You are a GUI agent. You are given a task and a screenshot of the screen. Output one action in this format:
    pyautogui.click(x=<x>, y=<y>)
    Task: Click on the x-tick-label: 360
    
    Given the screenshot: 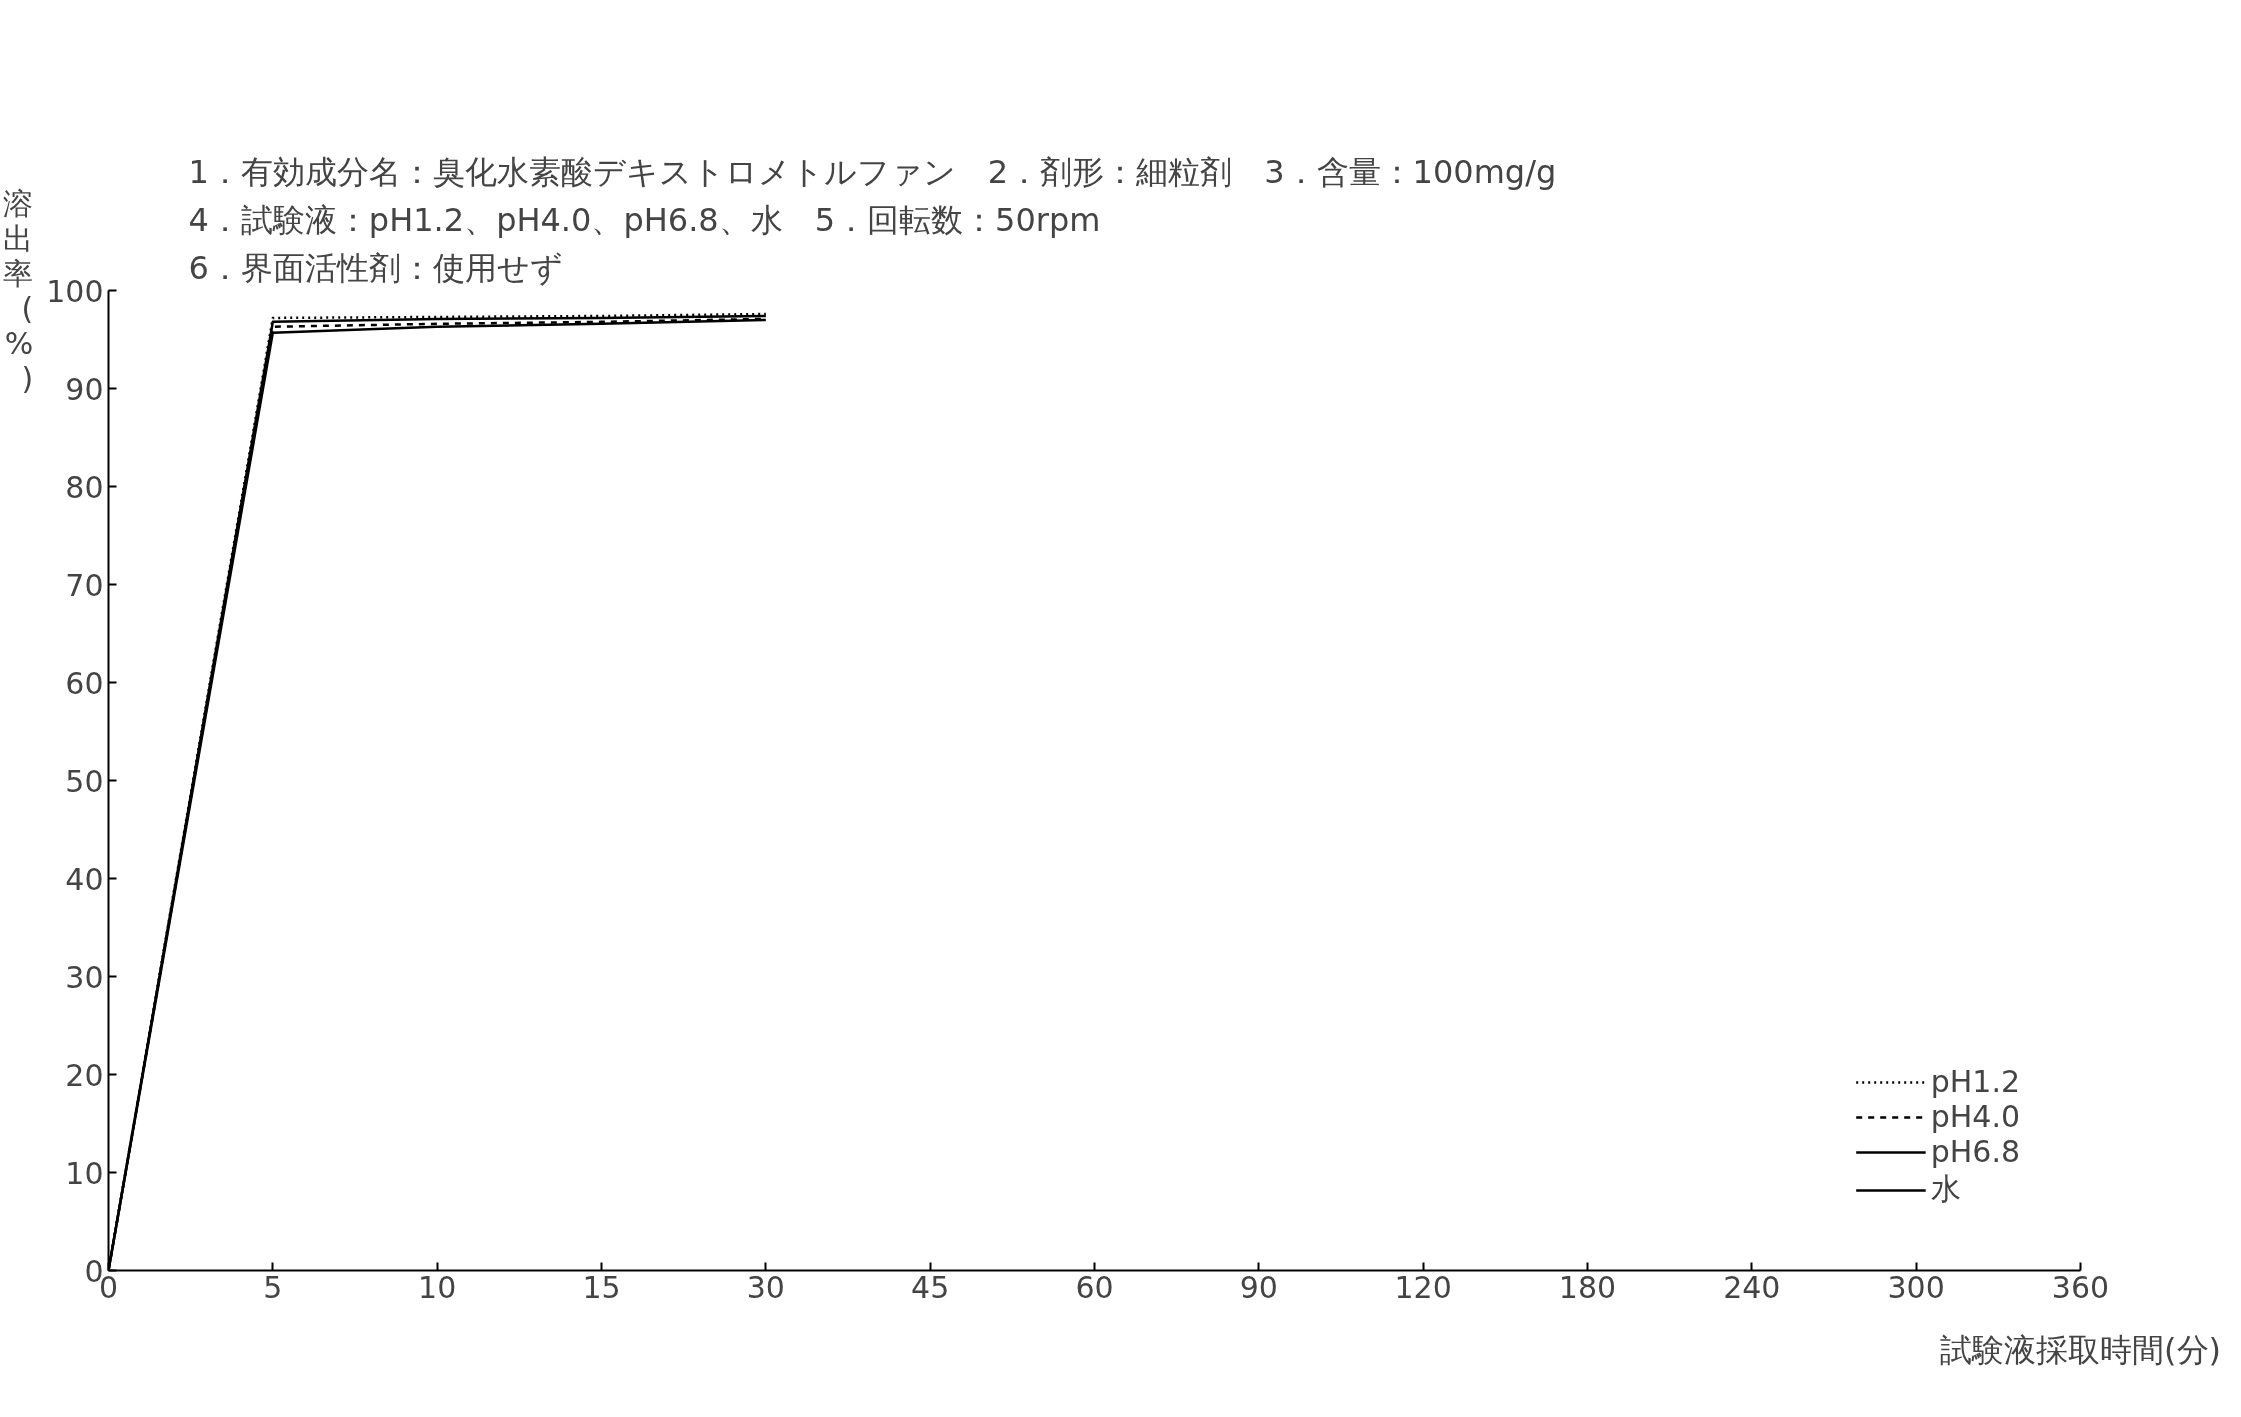 What is the action you would take?
    pyautogui.click(x=2080, y=1287)
    